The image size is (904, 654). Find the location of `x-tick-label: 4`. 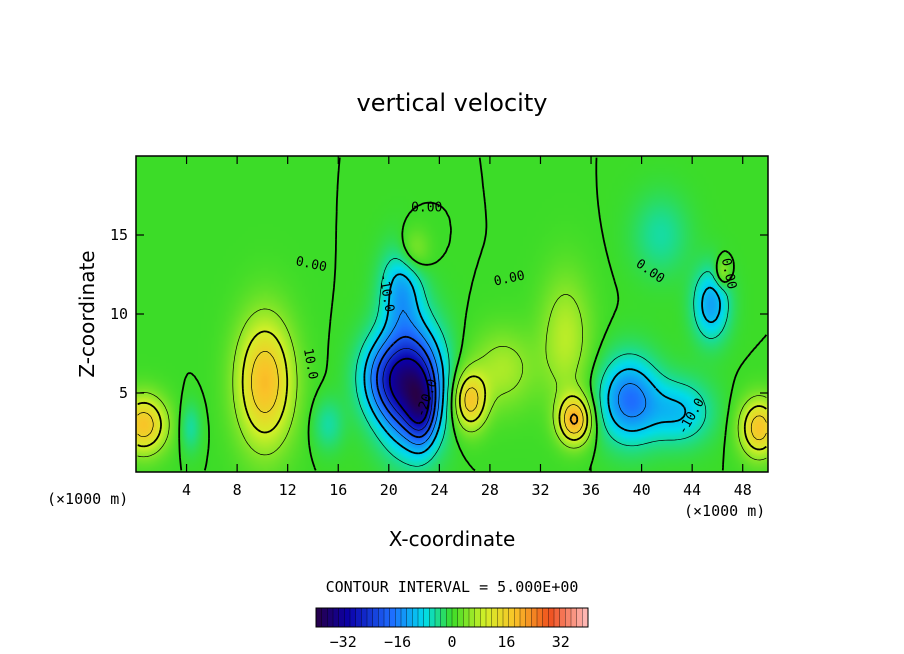

x-tick-label: 4 is located at coordinates (186, 490).